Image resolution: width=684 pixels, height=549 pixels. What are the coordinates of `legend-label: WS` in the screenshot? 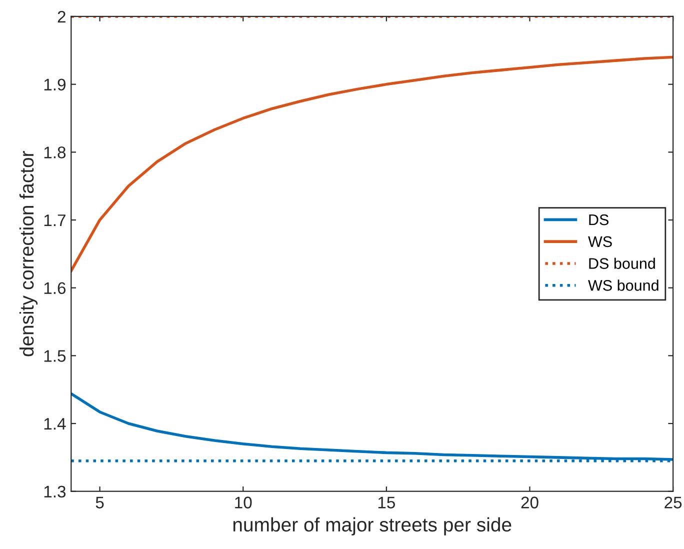 It's located at (600, 242).